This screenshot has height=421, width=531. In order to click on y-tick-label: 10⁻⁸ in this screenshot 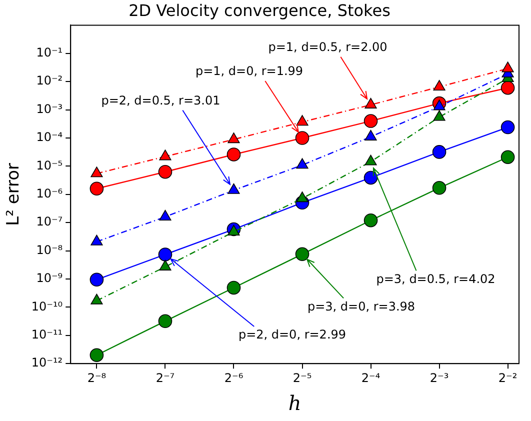, I will do `click(49, 249)`.